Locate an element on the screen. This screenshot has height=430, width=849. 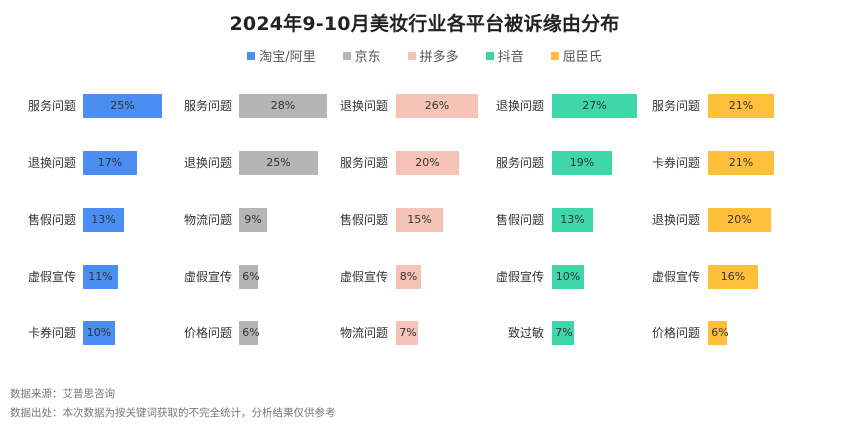
chart-legend: 淘宝/阿里 京东 拼多多 抖音 屈臣氏 is located at coordinates (424, 55).